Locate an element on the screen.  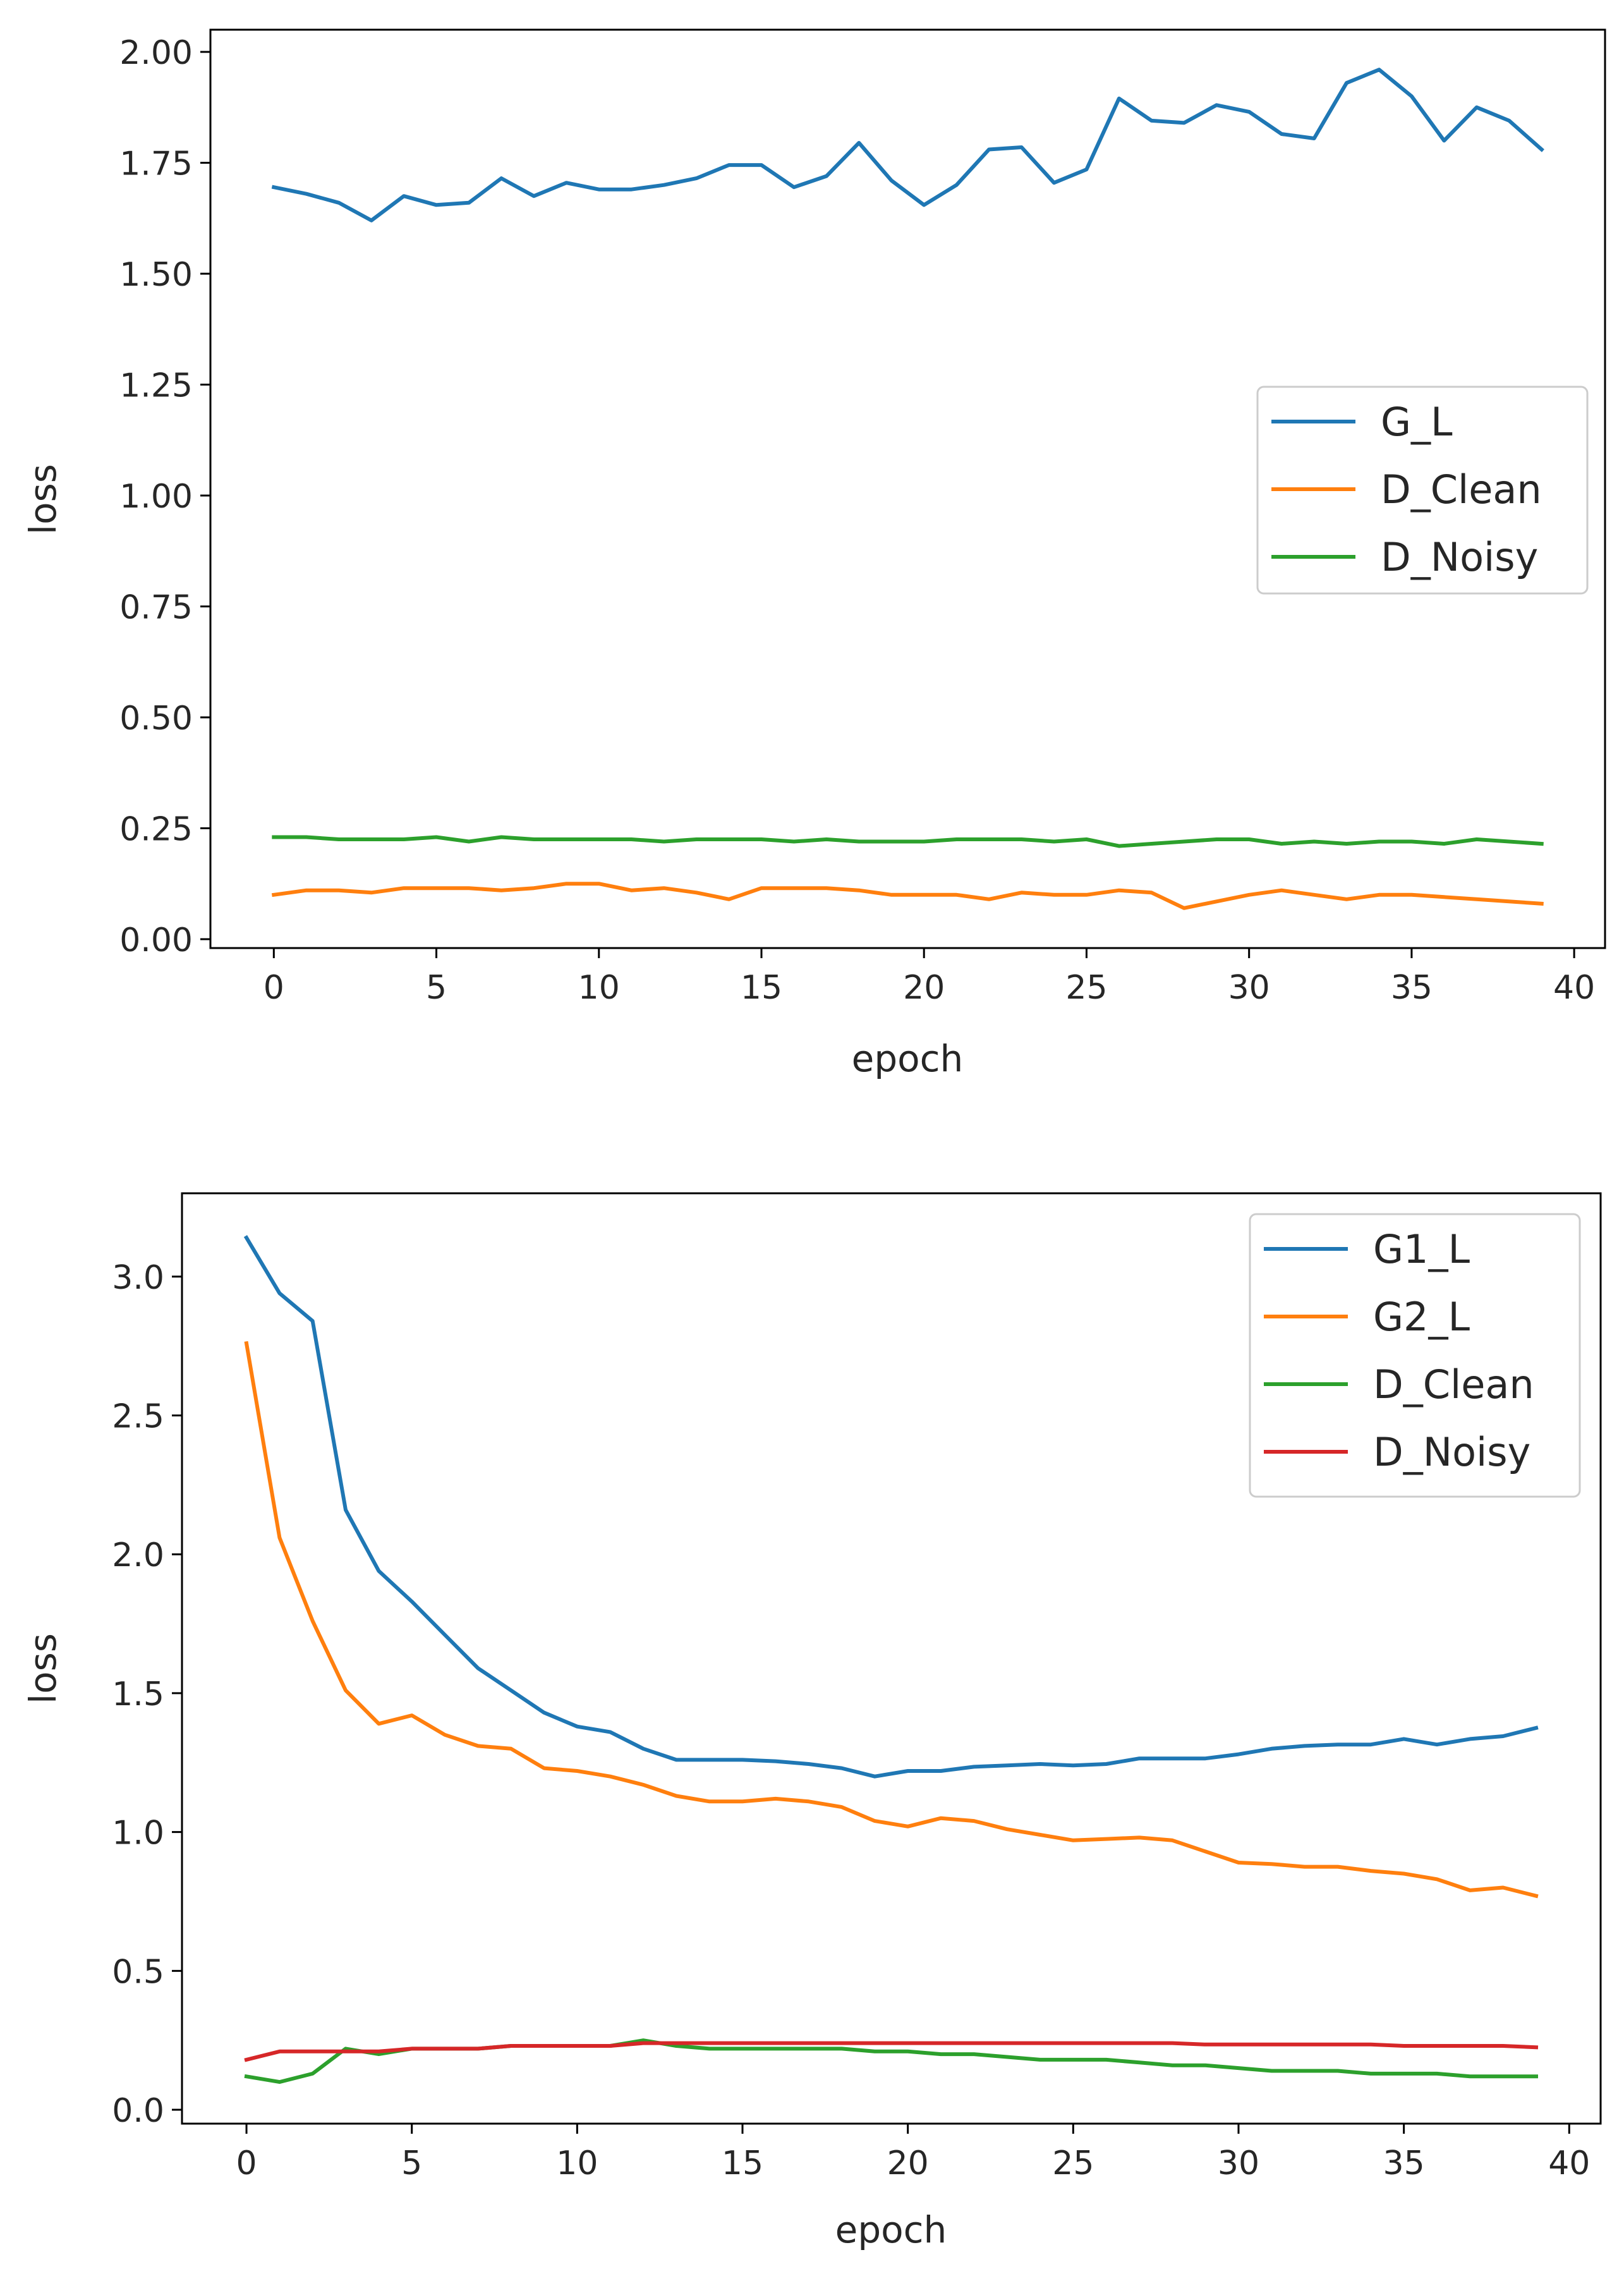
series-line-d-clean is located at coordinates (907, 896).